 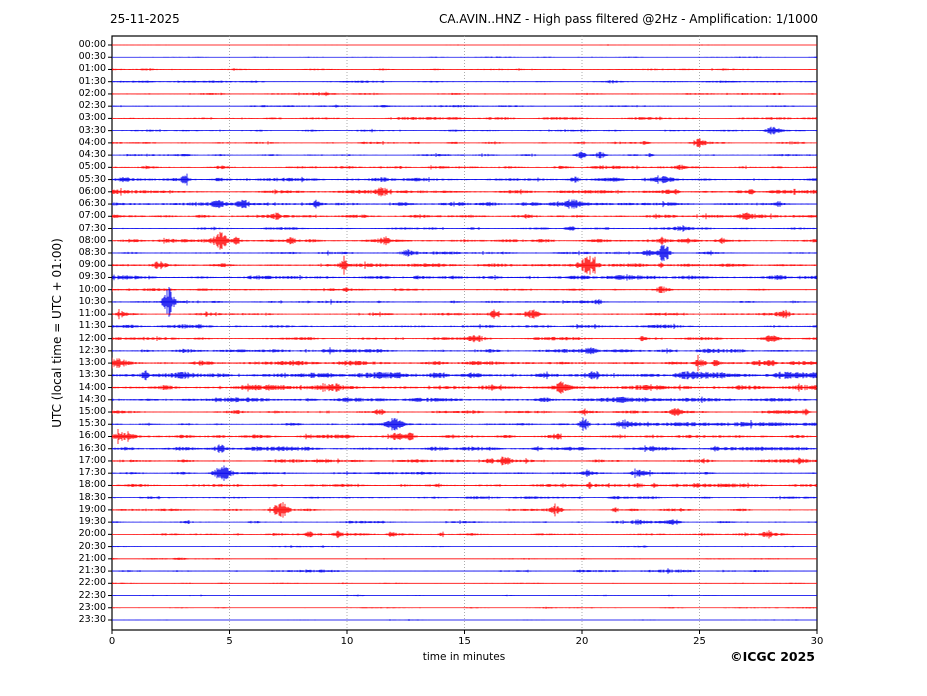 What do you see at coordinates (92, 460) in the screenshot?
I see `row-time-label: 17:00` at bounding box center [92, 460].